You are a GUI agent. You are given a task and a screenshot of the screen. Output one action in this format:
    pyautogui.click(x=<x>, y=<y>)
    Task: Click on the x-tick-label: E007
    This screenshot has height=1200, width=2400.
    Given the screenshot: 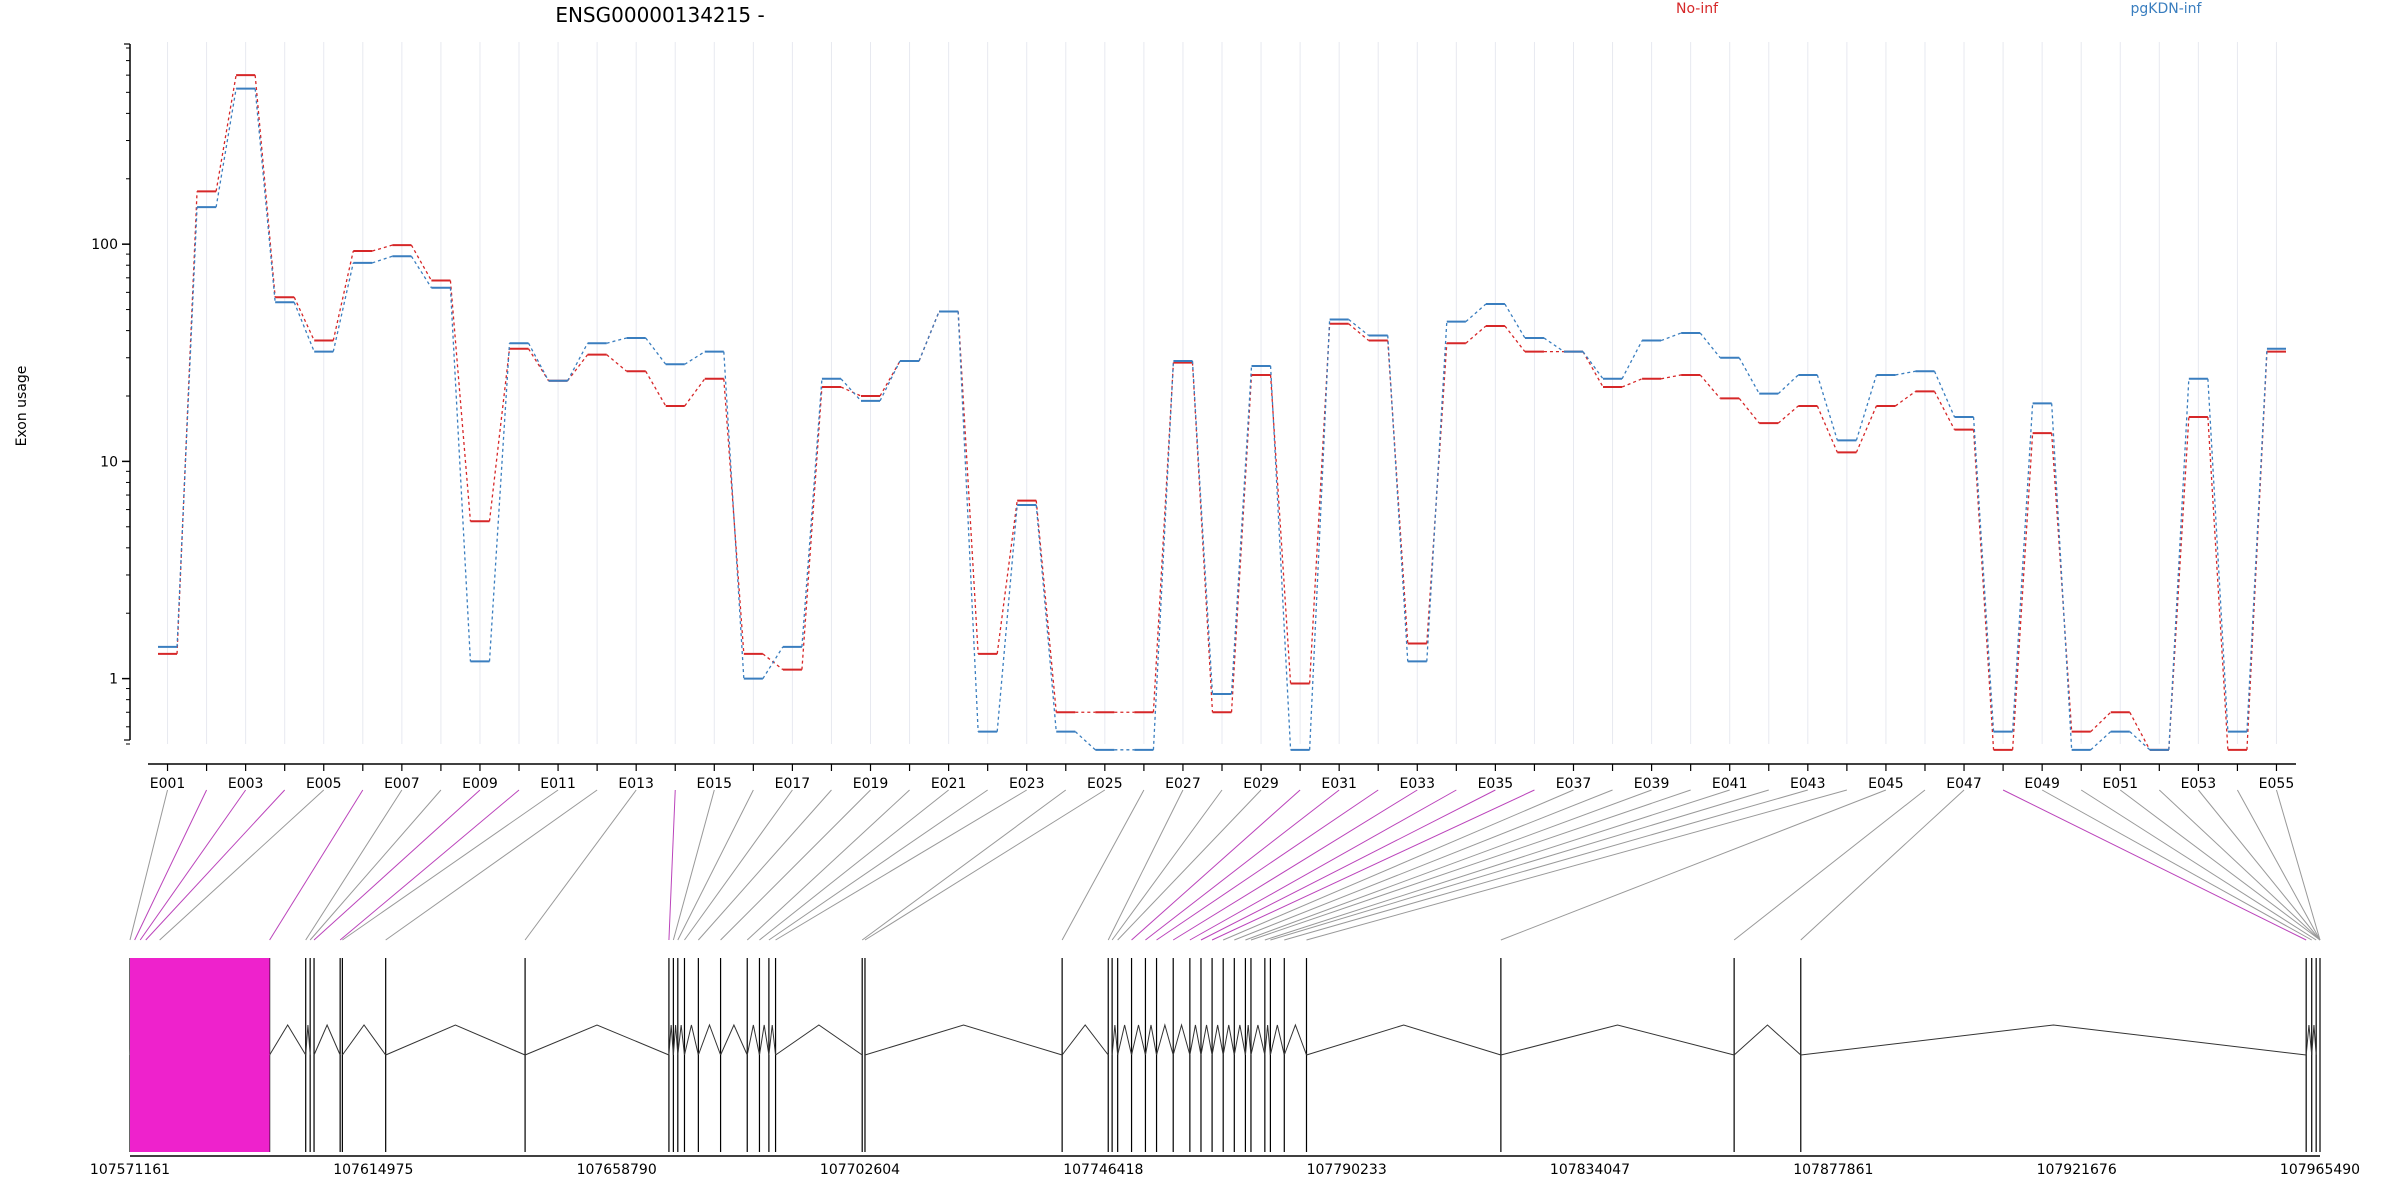 What is the action you would take?
    pyautogui.click(x=402, y=784)
    